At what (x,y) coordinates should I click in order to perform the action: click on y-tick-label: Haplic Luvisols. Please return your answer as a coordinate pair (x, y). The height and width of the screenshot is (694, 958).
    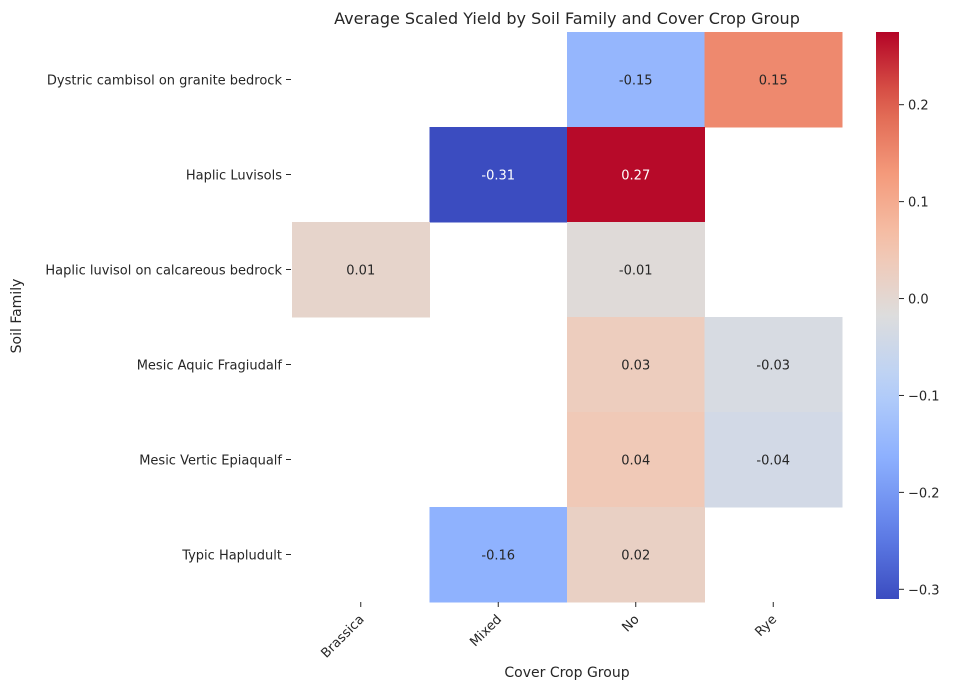
    Looking at the image, I should click on (234, 176).